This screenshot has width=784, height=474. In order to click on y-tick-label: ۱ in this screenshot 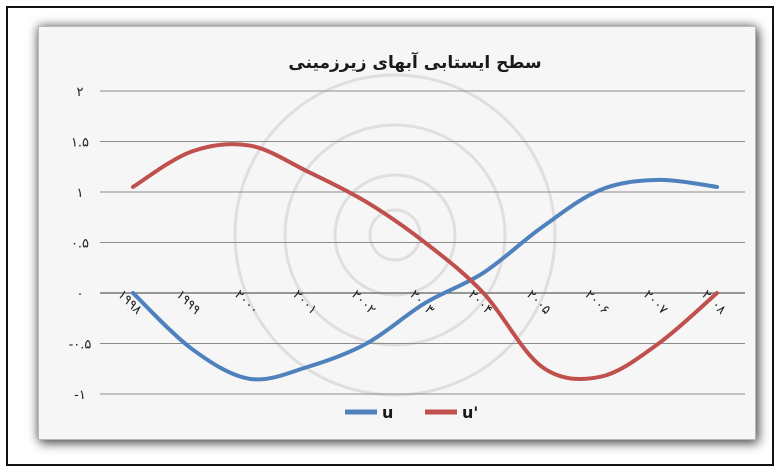, I will do `click(80, 193)`.